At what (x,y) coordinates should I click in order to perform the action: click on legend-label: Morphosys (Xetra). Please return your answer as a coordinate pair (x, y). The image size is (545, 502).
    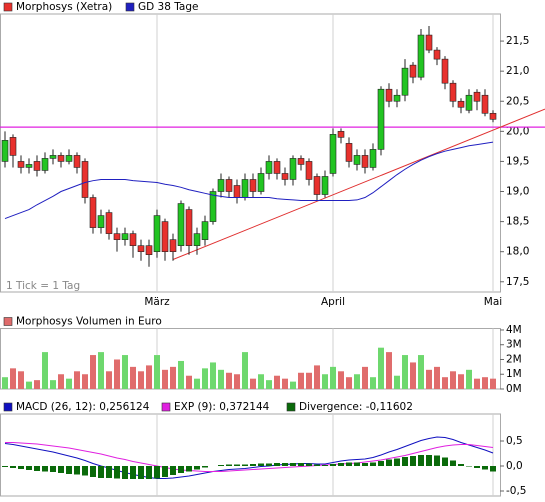
    Looking at the image, I should click on (64, 7).